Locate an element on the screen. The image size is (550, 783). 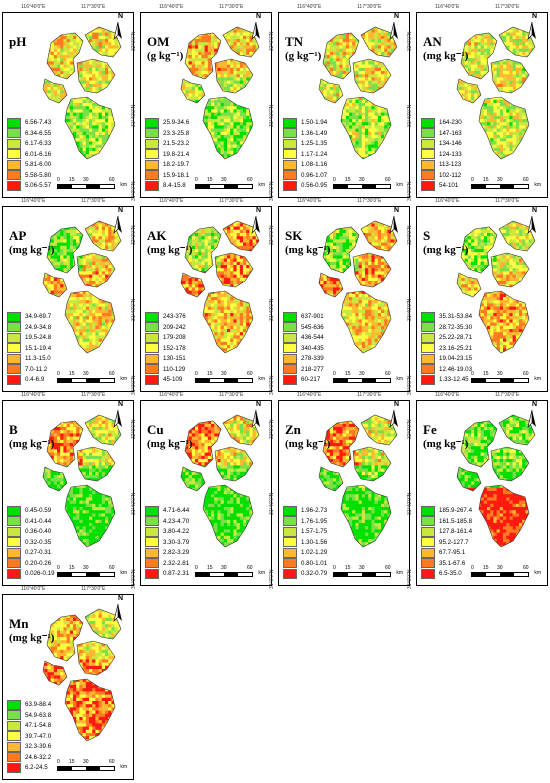
legend-label: 8.4-15.8 is located at coordinates (174, 185).